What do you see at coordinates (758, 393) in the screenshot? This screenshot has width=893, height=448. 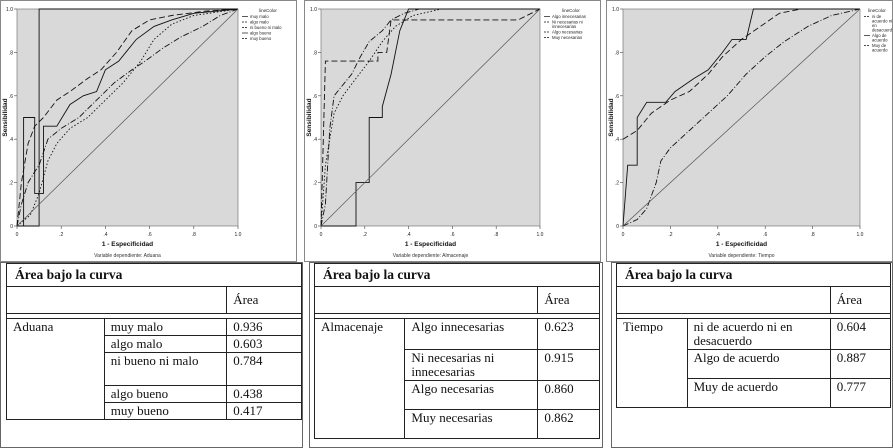 I see `row-label: Muy de acuerdo` at bounding box center [758, 393].